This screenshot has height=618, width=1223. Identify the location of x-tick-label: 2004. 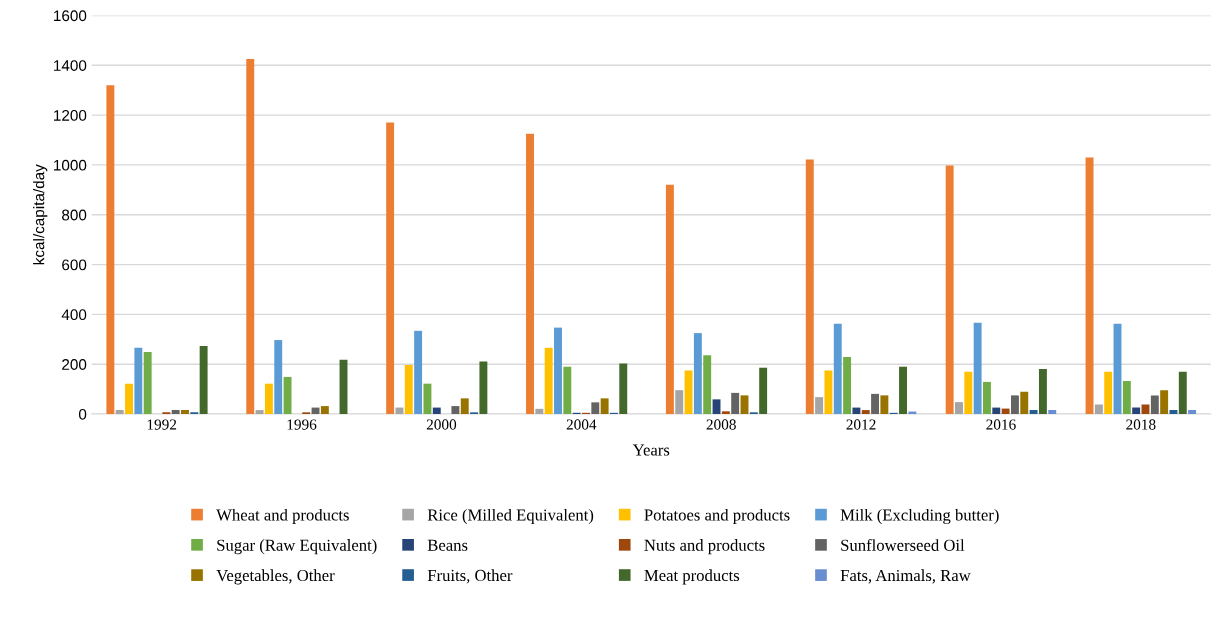
(581, 424).